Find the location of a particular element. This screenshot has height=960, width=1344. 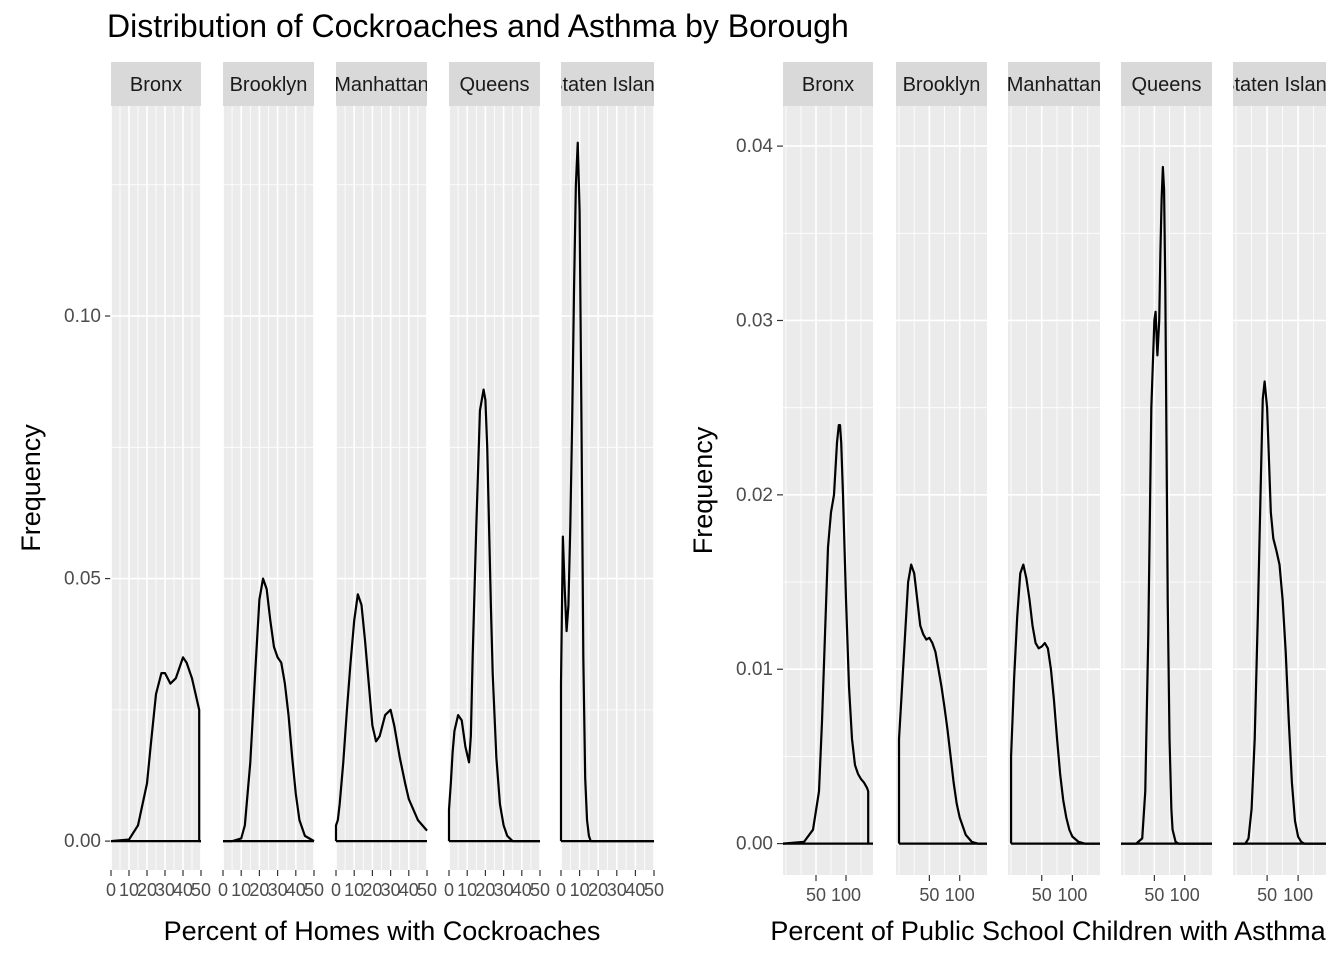

facet-panel-manhattan: Manhattan 50 100 is located at coordinates (1054, 483).